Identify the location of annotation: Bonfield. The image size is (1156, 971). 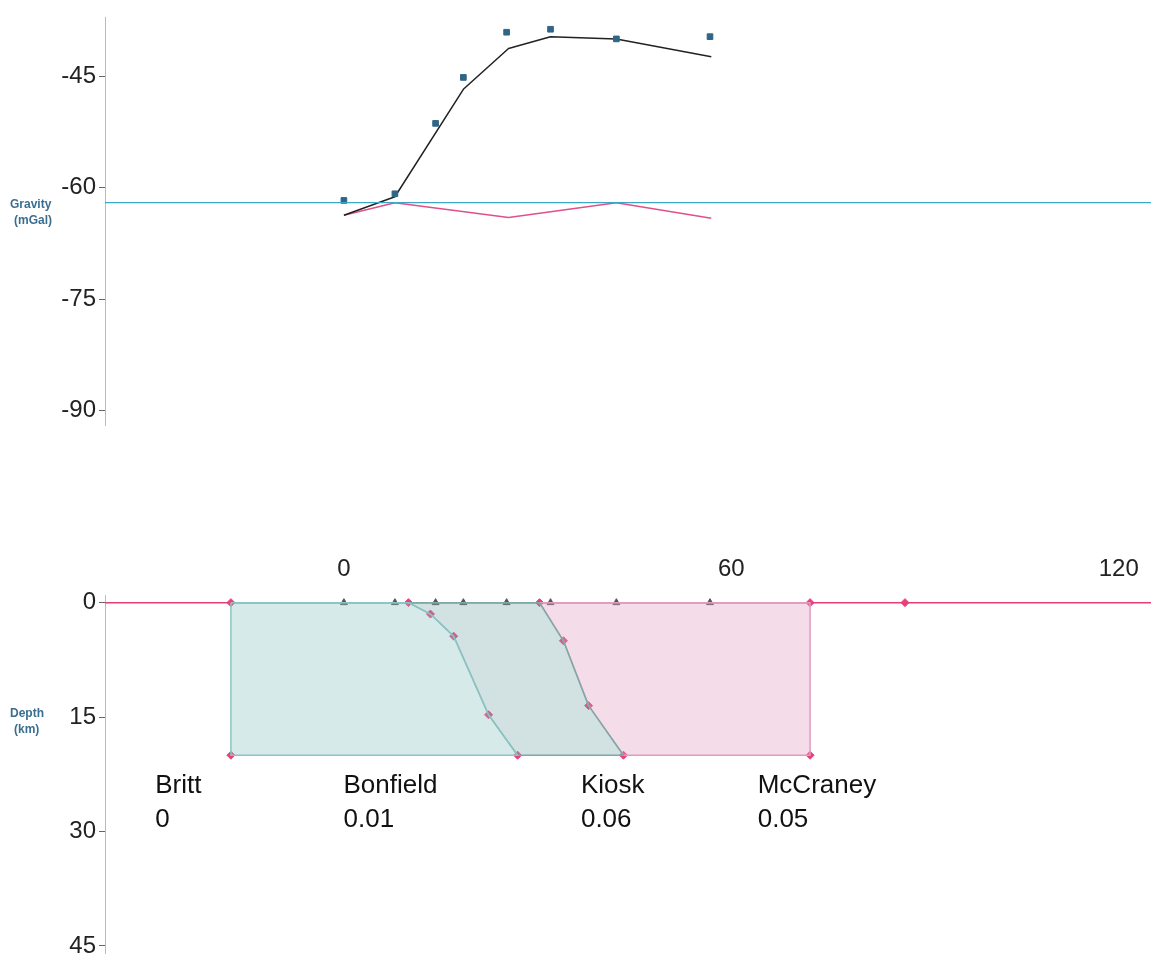
(390, 783).